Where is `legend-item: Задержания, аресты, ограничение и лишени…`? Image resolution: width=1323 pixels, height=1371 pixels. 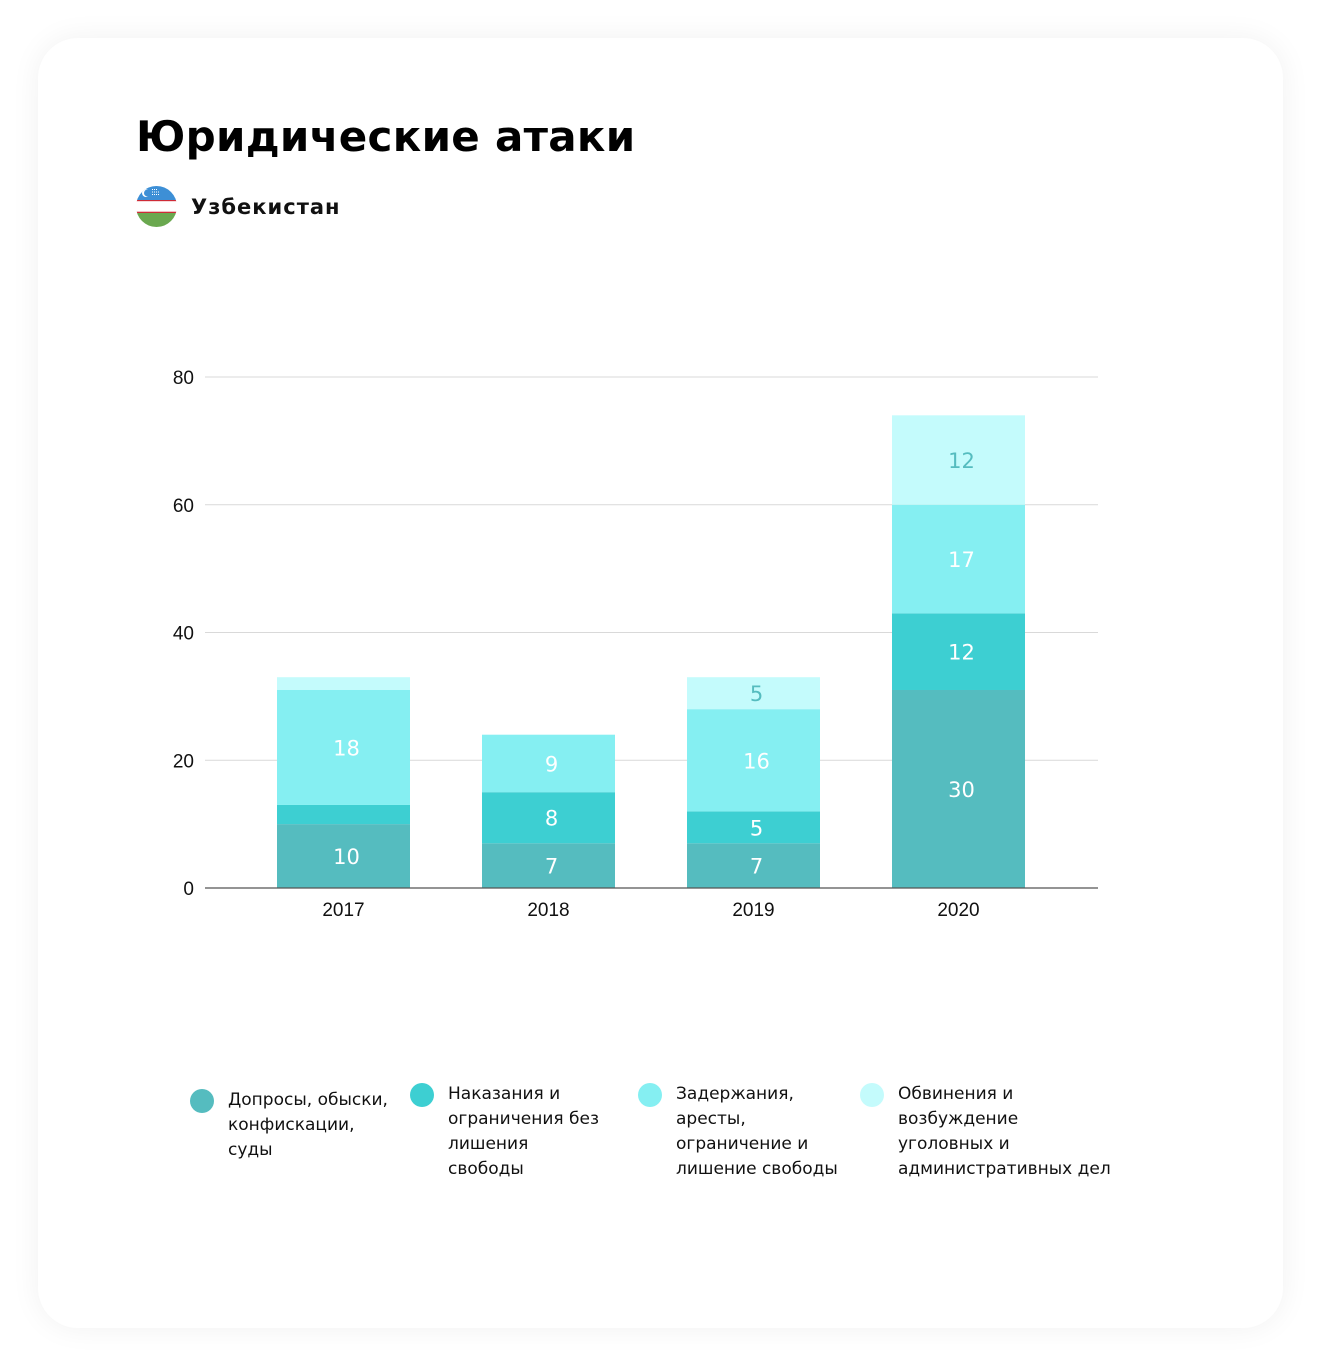 legend-item: Задержания, аресты, ограничение и лишени… is located at coordinates (738, 1132).